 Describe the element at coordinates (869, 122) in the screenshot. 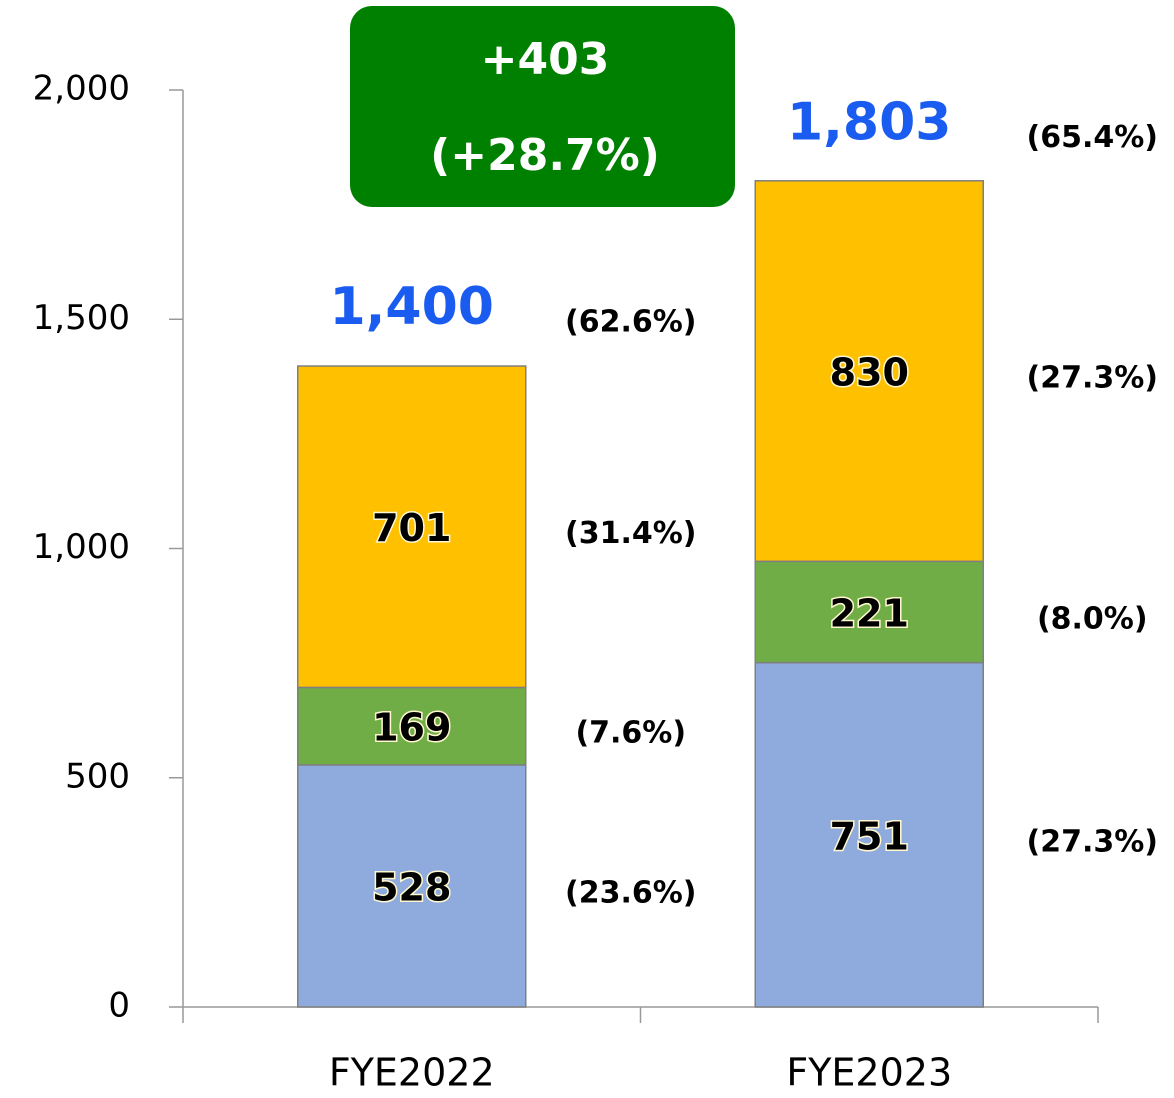

I see `total-label: 1,803` at that location.